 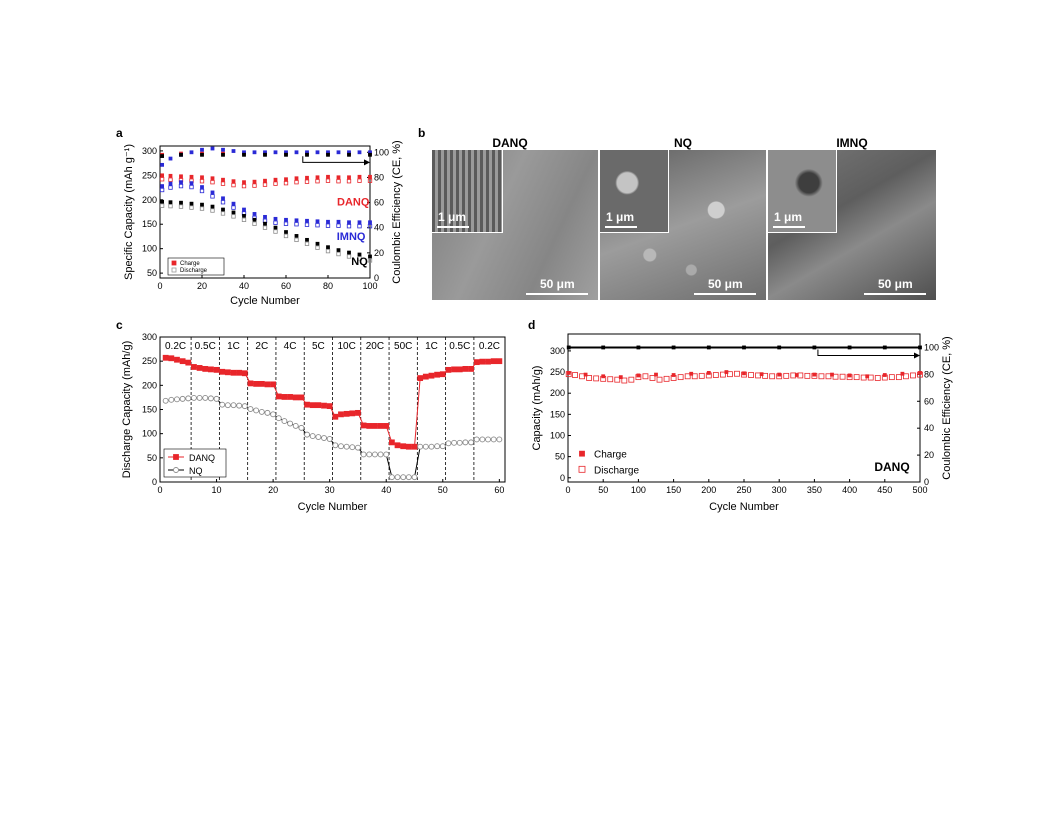 What do you see at coordinates (397, 211) in the screenshot?
I see `y2-axis-label: Coulombic Efficiency (CE, %)` at bounding box center [397, 211].